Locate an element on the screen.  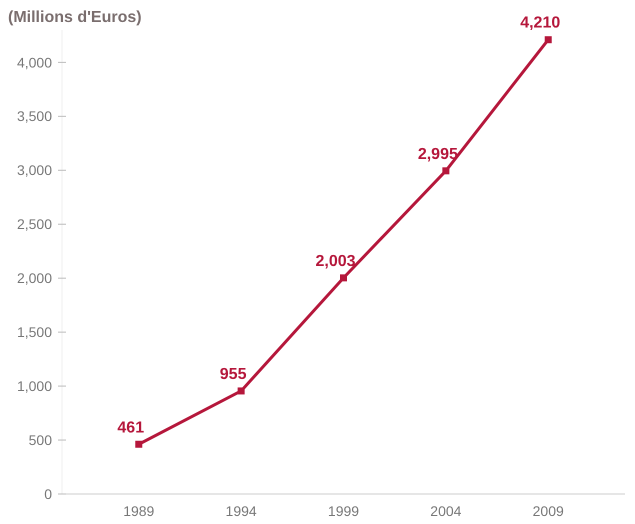
y-tick-label: 1,000 is located at coordinates (34, 386).